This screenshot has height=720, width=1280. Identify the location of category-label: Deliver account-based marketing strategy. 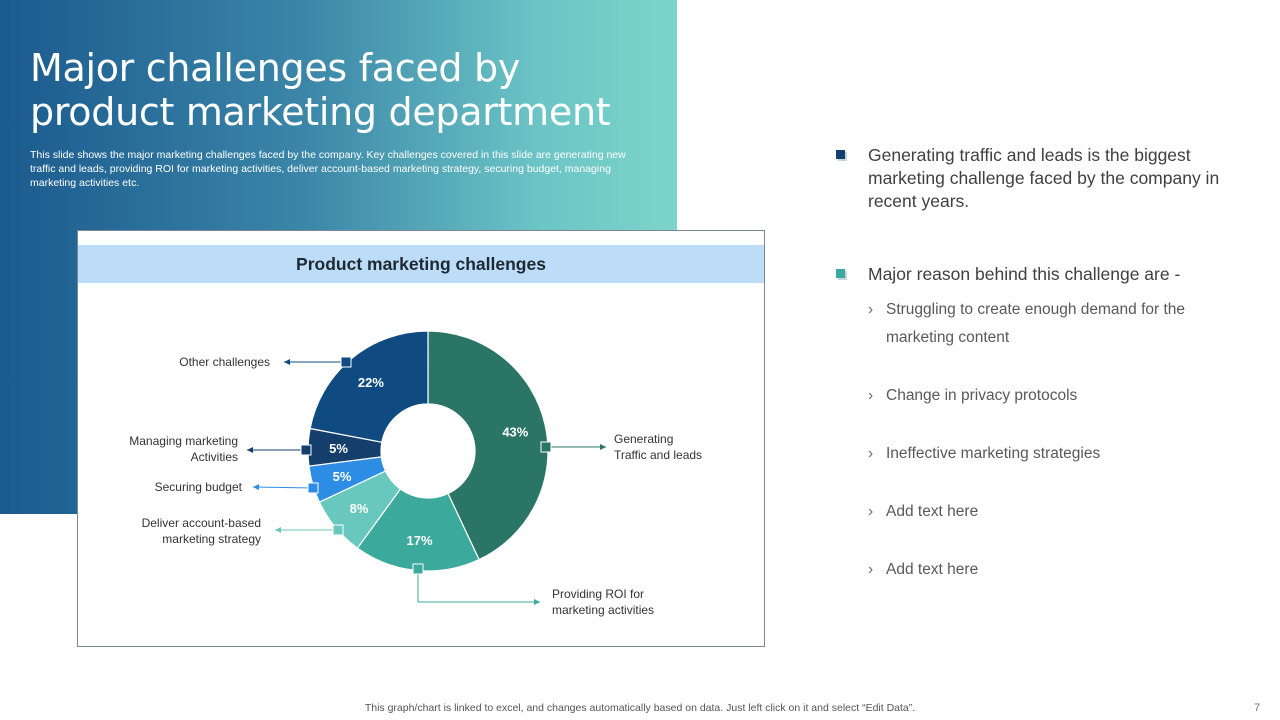
(201, 531).